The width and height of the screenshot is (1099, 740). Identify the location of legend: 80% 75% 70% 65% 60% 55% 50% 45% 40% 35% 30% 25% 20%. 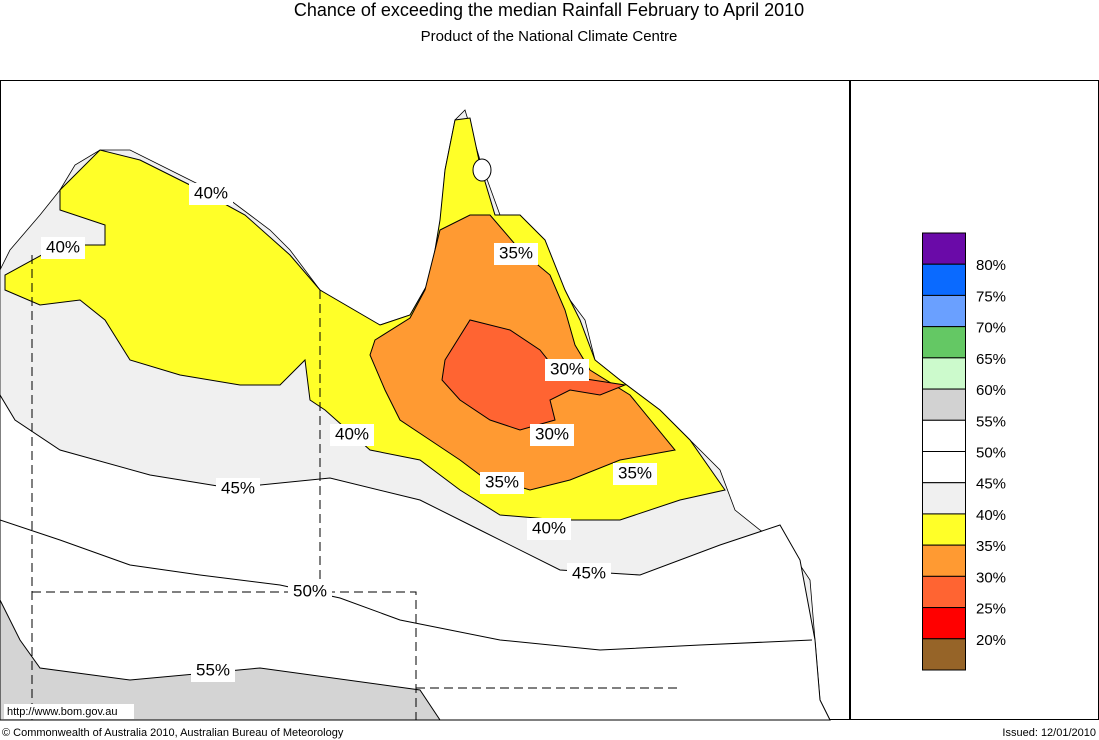
(964, 451).